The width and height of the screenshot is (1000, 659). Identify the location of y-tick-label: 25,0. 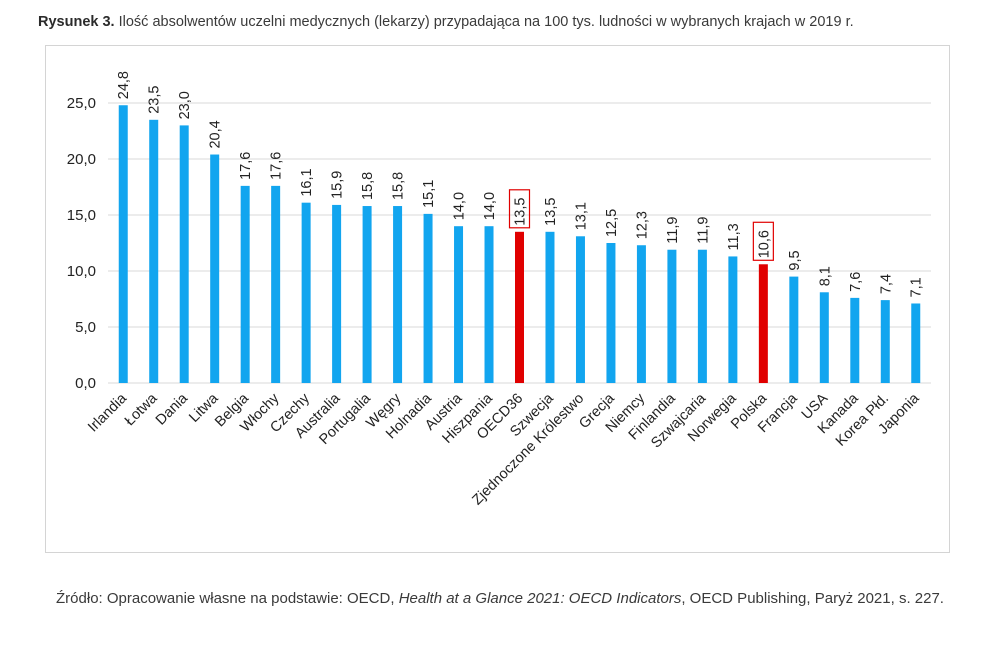
(81, 103).